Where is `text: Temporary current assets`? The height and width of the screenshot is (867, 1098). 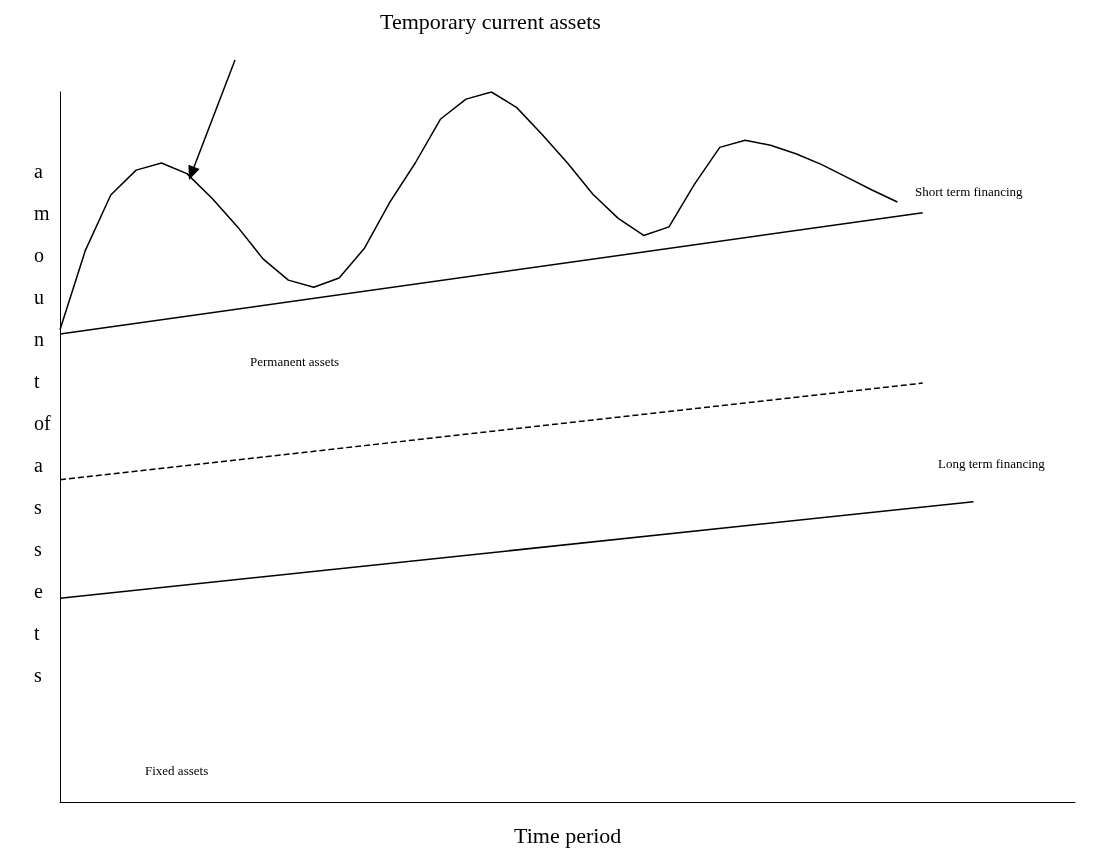 text: Temporary current assets is located at coordinates (490, 21).